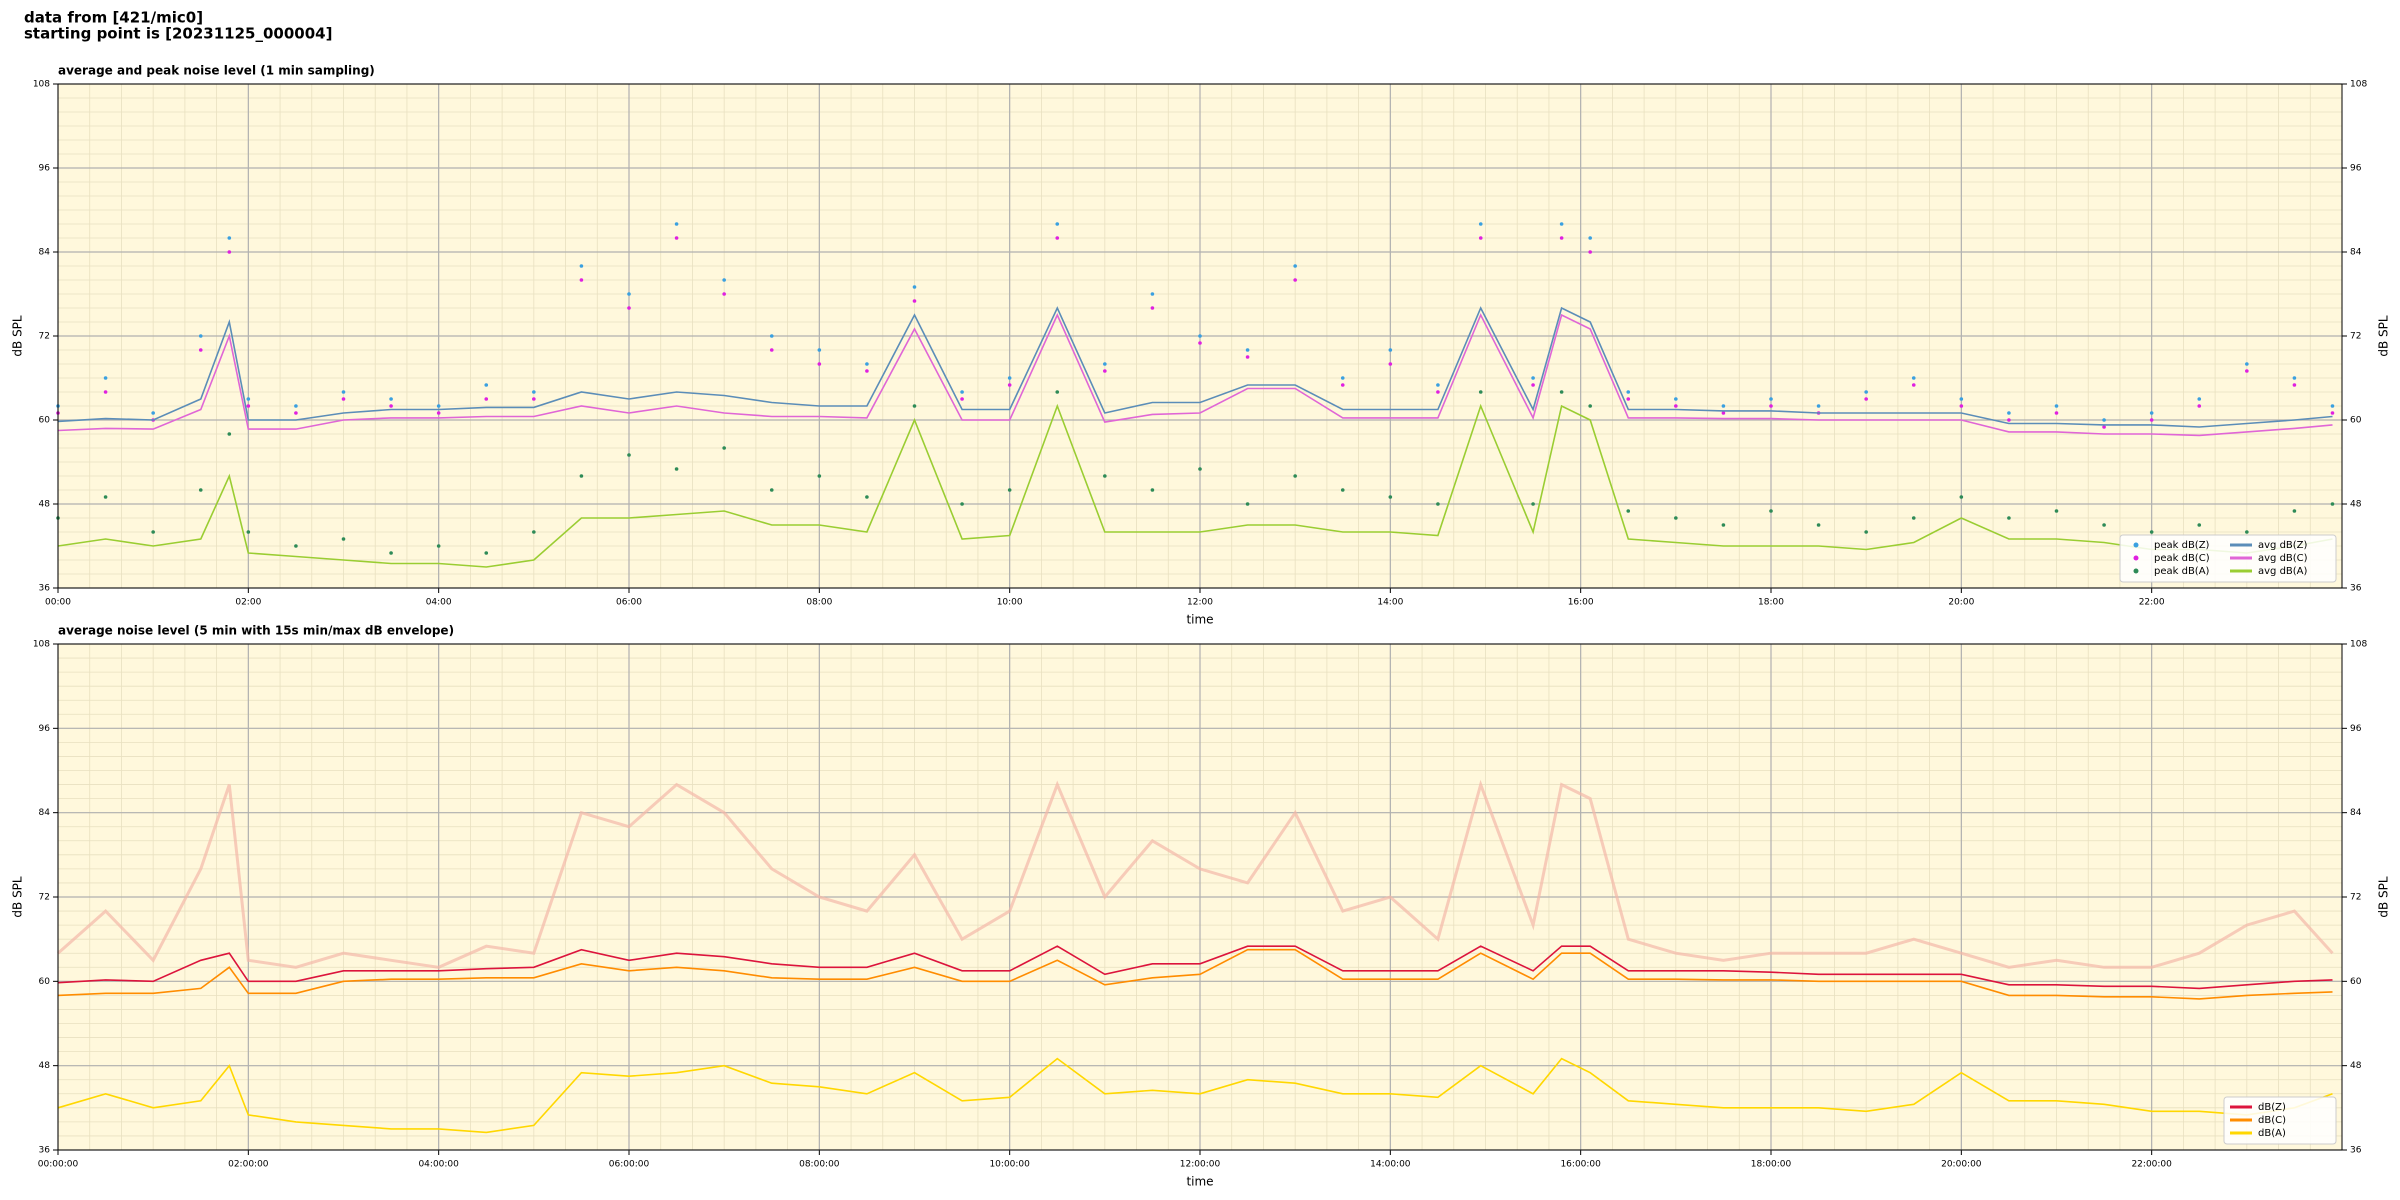  I want to click on y2-tick-label: 60, so click(2356, 982).